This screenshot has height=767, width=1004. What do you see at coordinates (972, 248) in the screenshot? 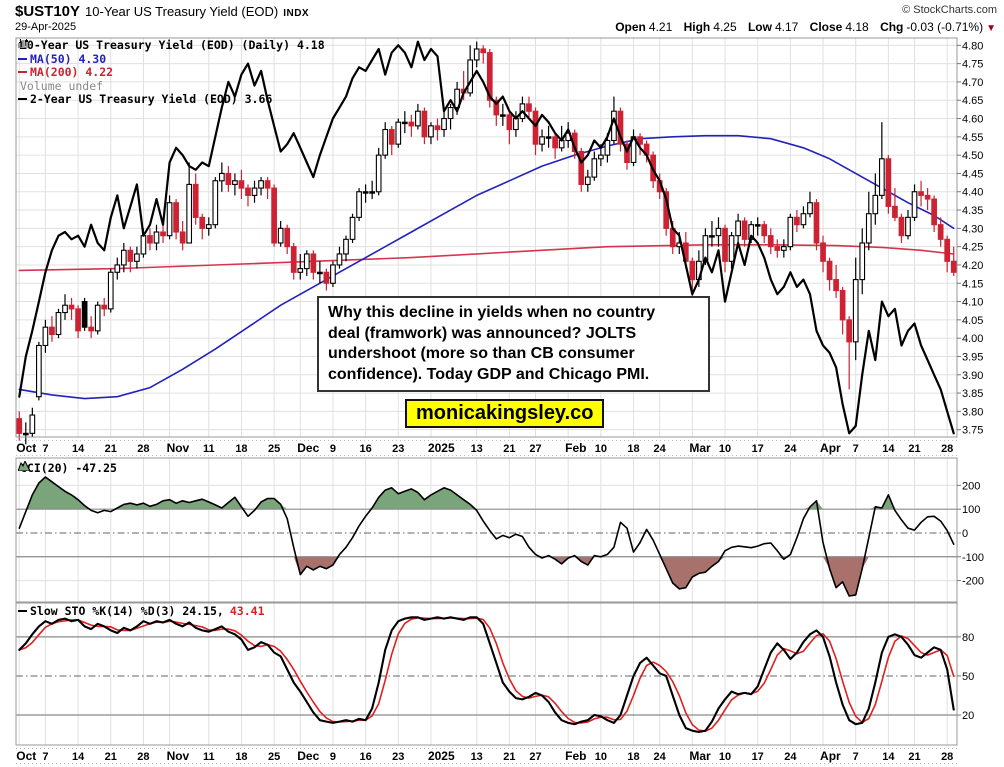
I see `svg-text: 4.25` at bounding box center [972, 248].